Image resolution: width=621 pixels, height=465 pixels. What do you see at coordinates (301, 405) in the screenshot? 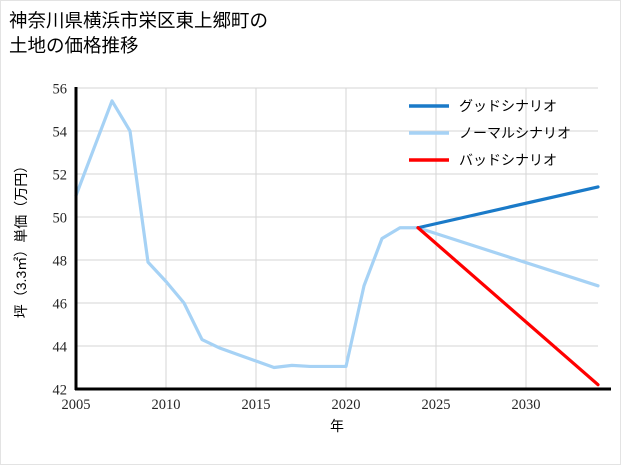
I see `x-axis-tick-labels: 2005 2010 2015 2020 2025 2030` at bounding box center [301, 405].